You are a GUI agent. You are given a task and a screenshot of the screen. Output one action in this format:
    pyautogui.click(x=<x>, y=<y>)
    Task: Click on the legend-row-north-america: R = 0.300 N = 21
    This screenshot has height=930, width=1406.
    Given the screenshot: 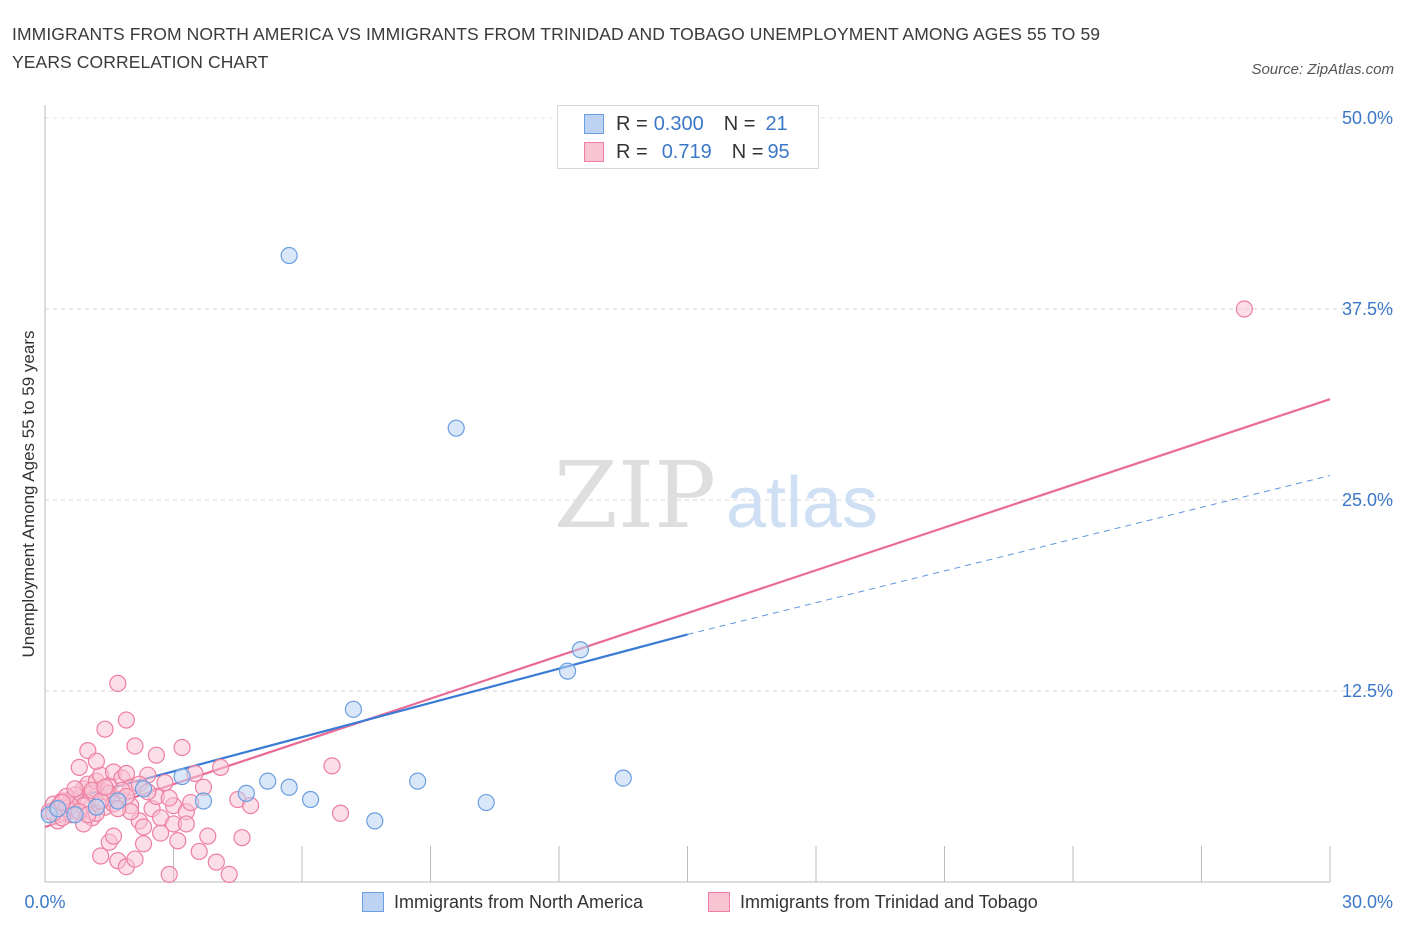 What is the action you would take?
    pyautogui.click(x=686, y=124)
    